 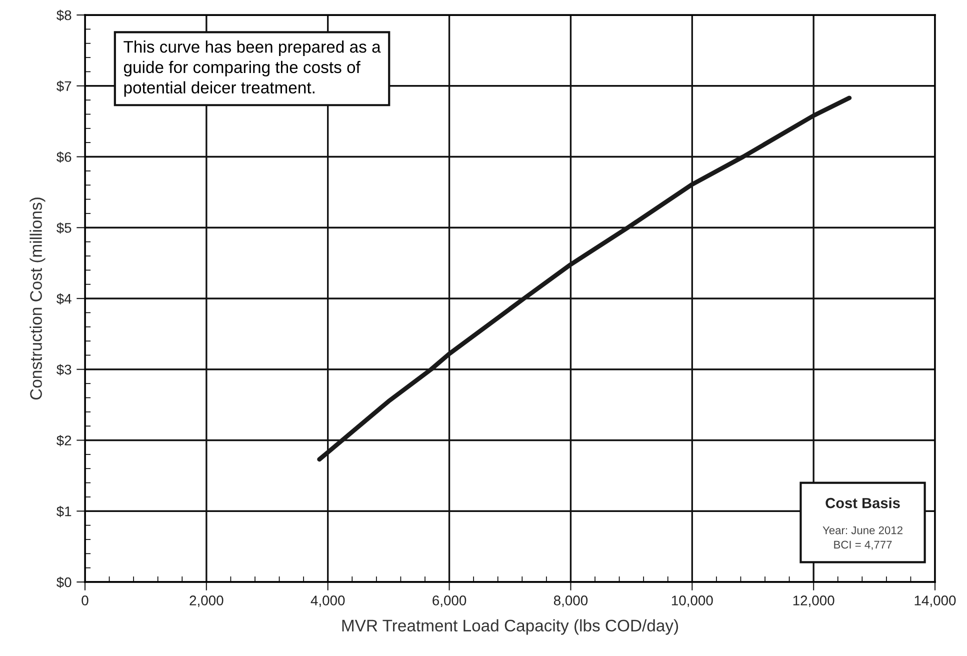 What do you see at coordinates (64, 512) in the screenshot?
I see `y-tick-label: $1` at bounding box center [64, 512].